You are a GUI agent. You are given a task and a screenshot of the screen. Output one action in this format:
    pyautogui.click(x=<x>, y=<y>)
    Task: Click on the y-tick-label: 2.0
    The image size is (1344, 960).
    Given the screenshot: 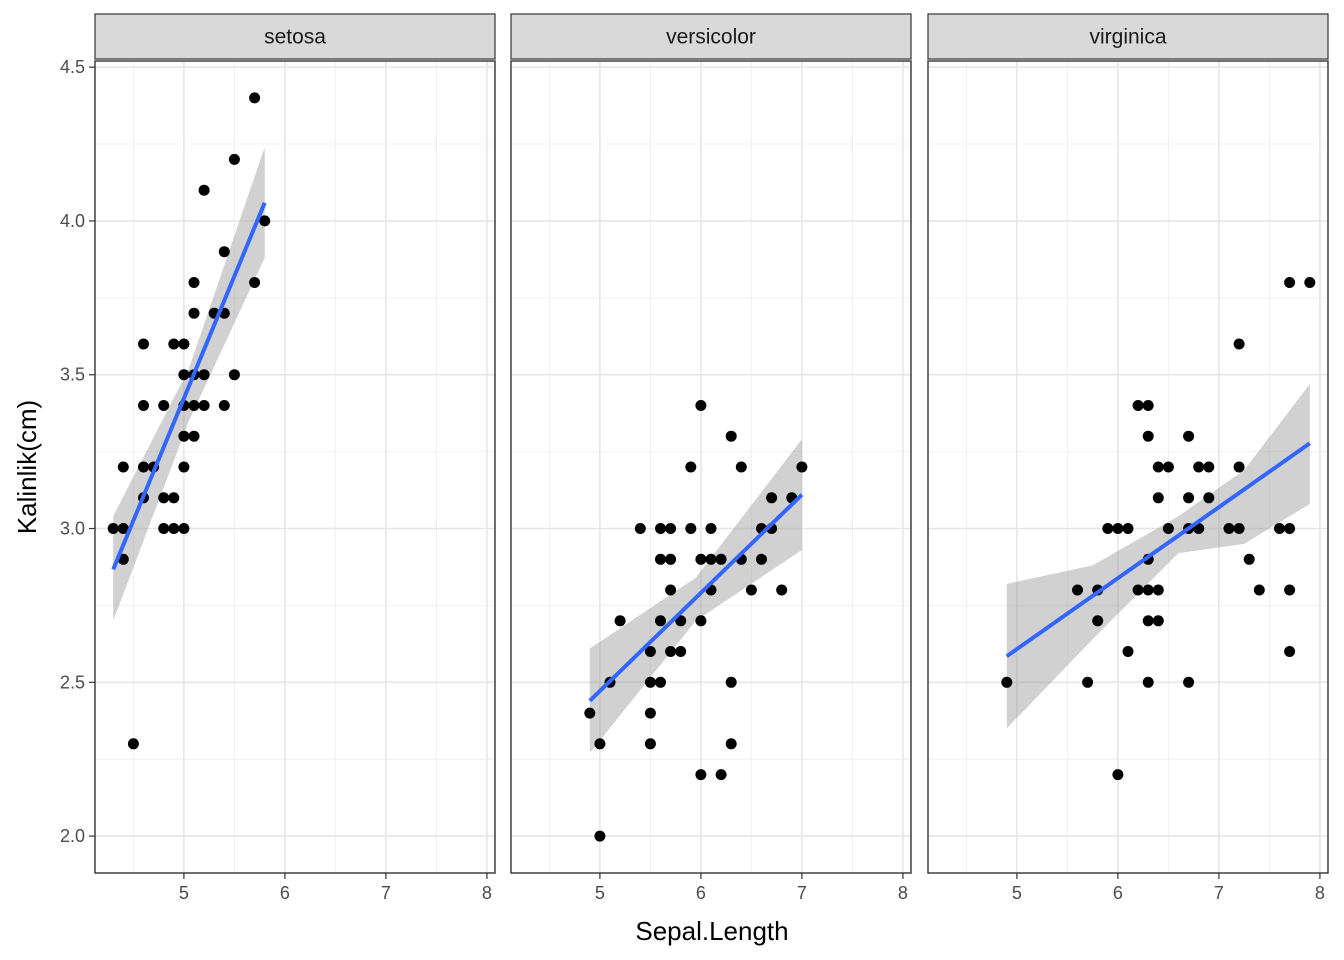 What is the action you would take?
    pyautogui.click(x=72, y=836)
    